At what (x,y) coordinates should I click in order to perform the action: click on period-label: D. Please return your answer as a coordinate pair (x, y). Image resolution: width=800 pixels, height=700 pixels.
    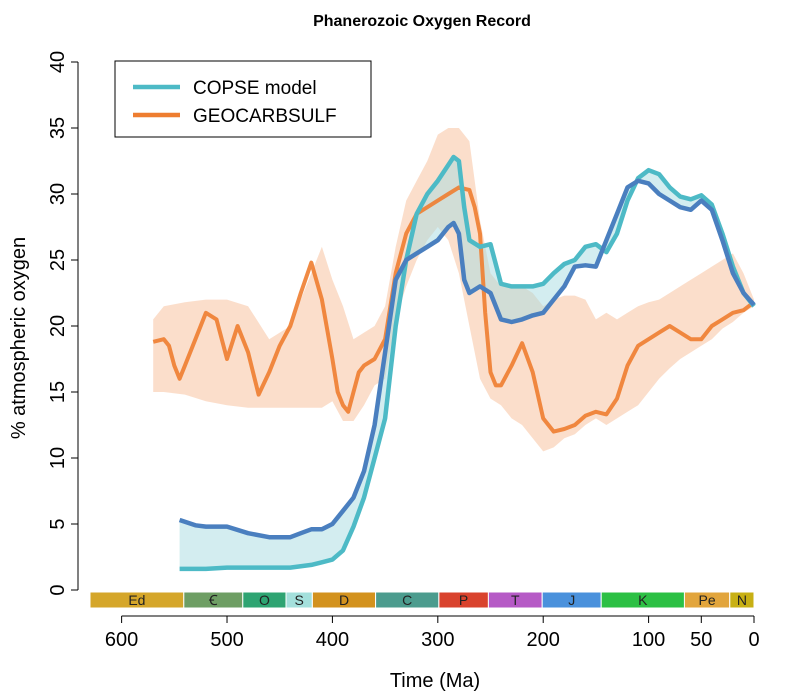
    Looking at the image, I should click on (344, 600).